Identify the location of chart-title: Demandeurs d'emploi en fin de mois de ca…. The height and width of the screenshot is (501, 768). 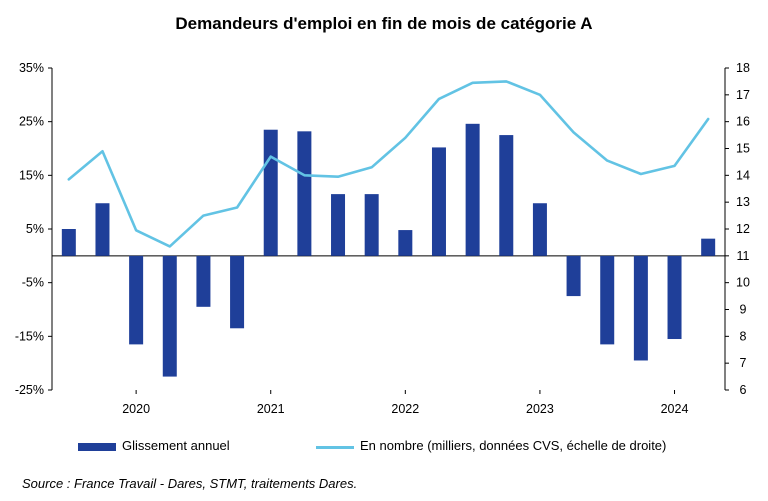
(384, 23).